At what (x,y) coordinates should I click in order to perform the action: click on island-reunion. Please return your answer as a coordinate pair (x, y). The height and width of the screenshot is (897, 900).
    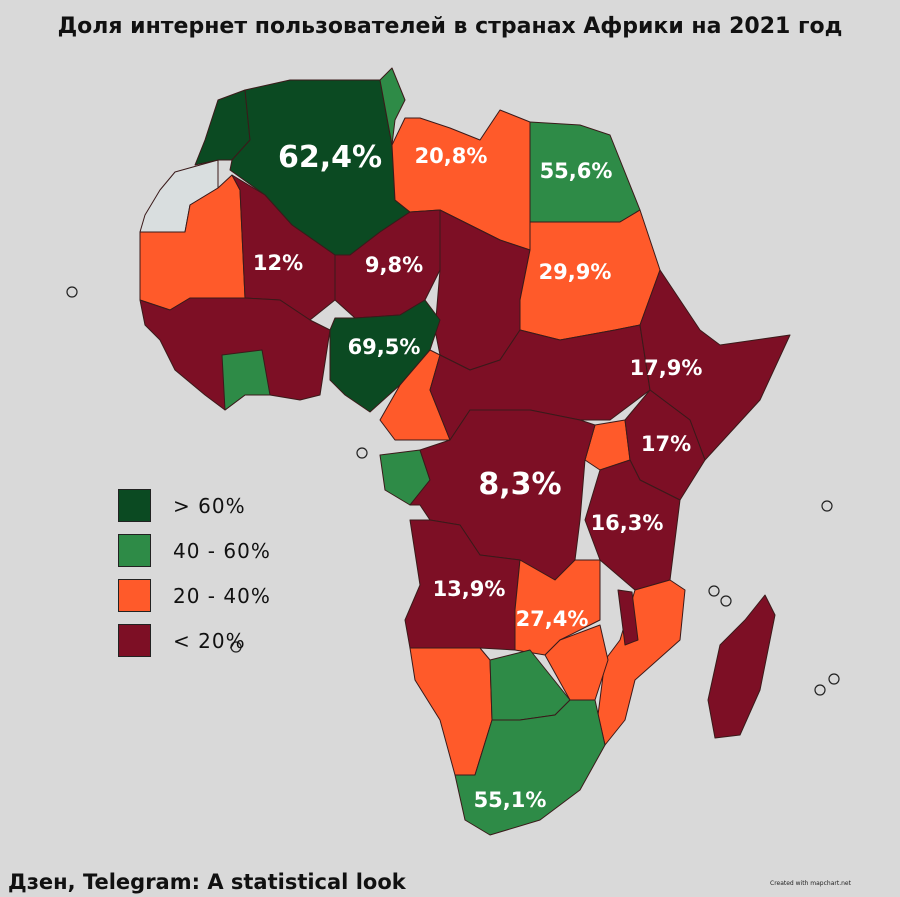
    Looking at the image, I should click on (820, 690).